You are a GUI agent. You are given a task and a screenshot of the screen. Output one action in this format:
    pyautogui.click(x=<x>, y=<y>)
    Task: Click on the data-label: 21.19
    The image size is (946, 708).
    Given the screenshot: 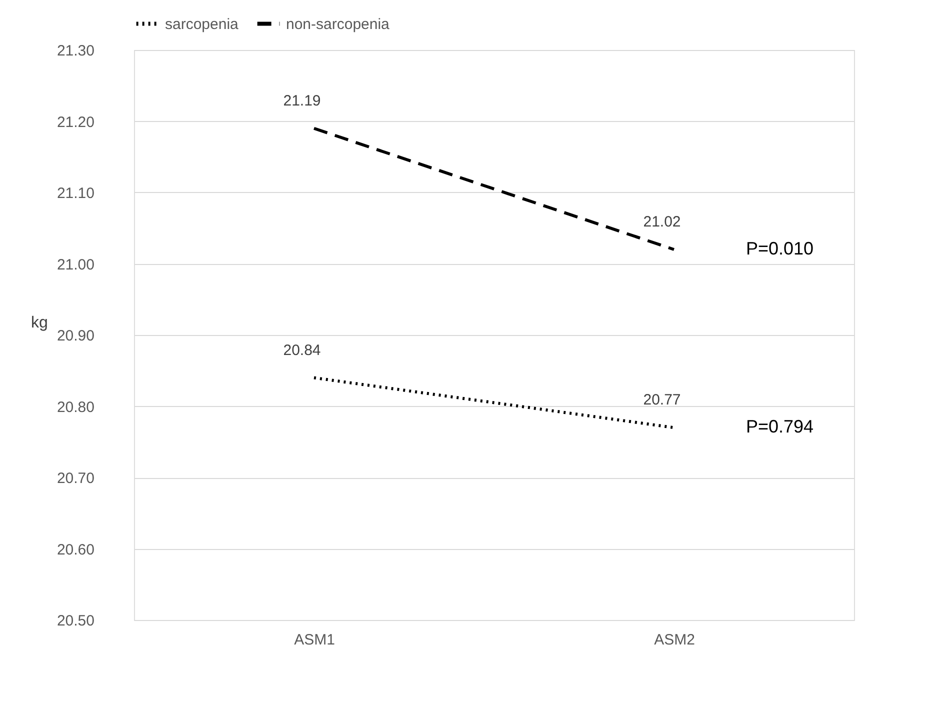 What is the action you would take?
    pyautogui.click(x=302, y=101)
    